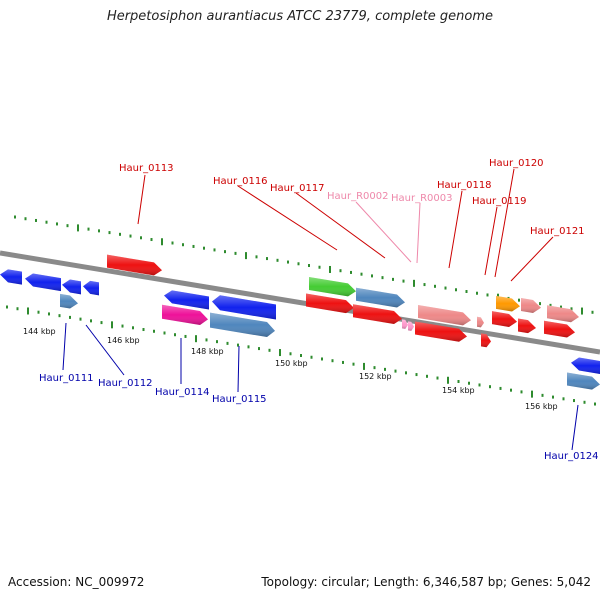 This screenshot has width=600, height=600. I want to click on label-haur-0113: Haur_0113, so click(146, 168).